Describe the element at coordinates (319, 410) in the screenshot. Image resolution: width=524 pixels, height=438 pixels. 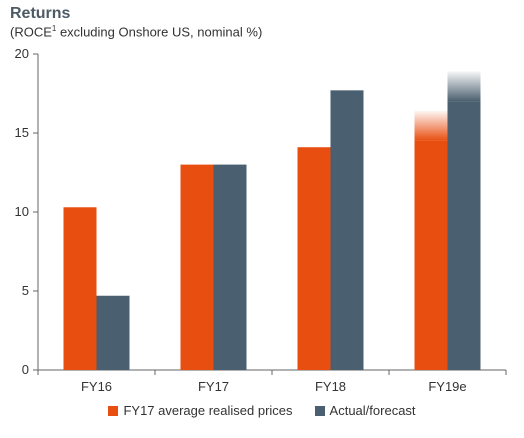
I see `legend-swatch-slate` at that location.